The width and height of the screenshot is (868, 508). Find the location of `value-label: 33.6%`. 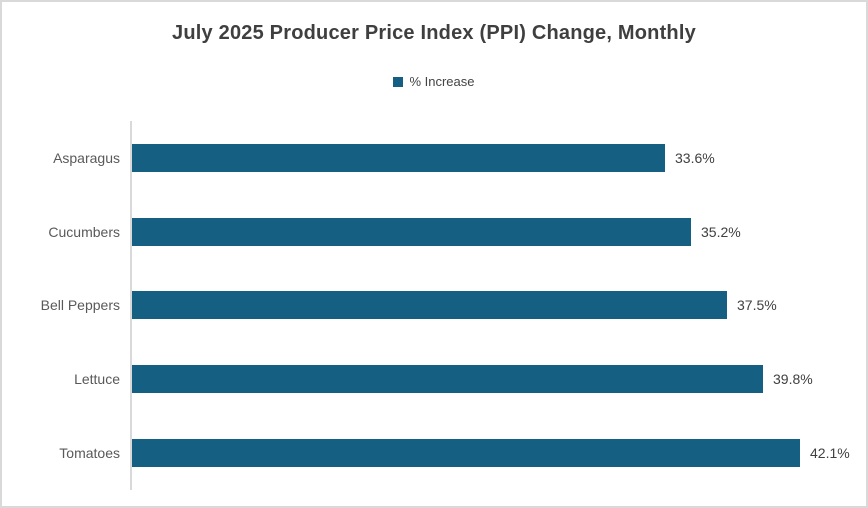

value-label: 33.6% is located at coordinates (695, 157).